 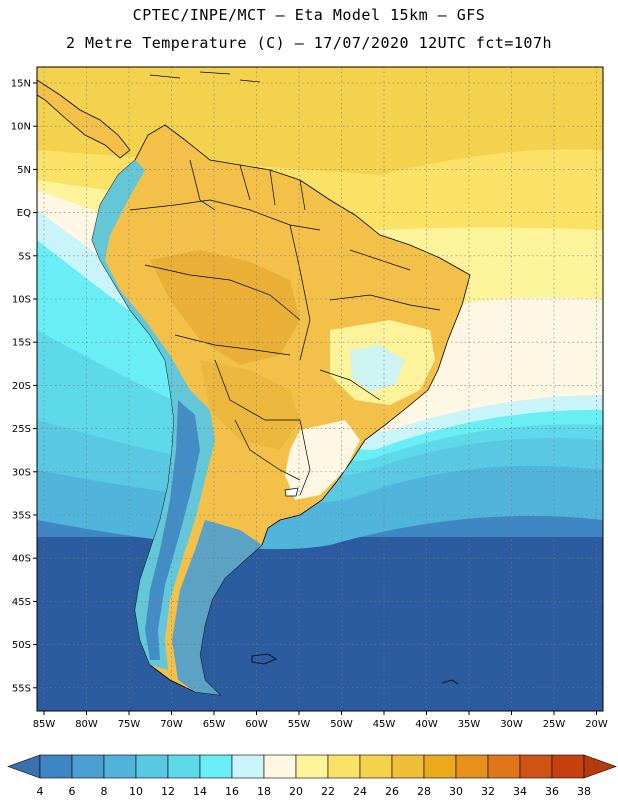 What do you see at coordinates (72, 791) in the screenshot?
I see `colorbar-label: 6` at bounding box center [72, 791].